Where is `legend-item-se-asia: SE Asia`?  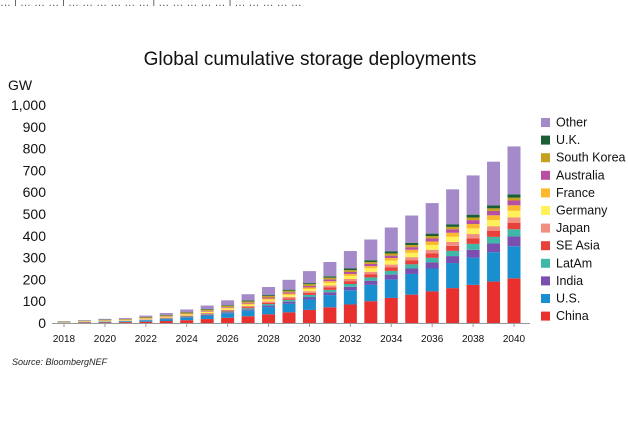 legend-item-se-asia: SE Asia is located at coordinates (570, 246).